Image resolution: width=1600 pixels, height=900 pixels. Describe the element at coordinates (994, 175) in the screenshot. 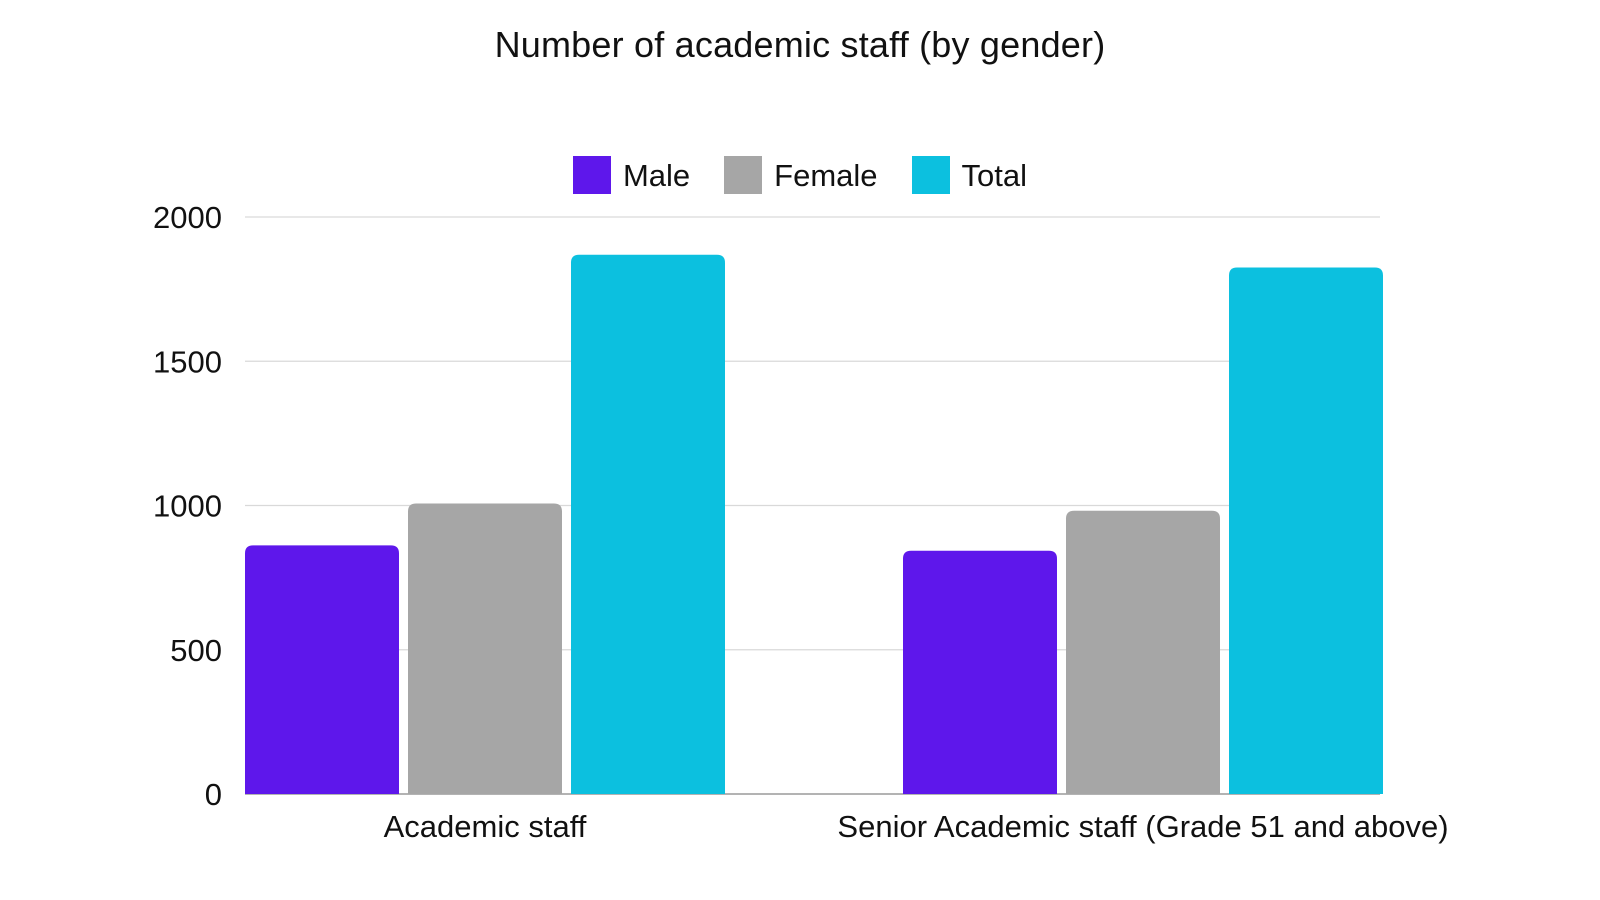

I see `legend-label-total: Total` at that location.